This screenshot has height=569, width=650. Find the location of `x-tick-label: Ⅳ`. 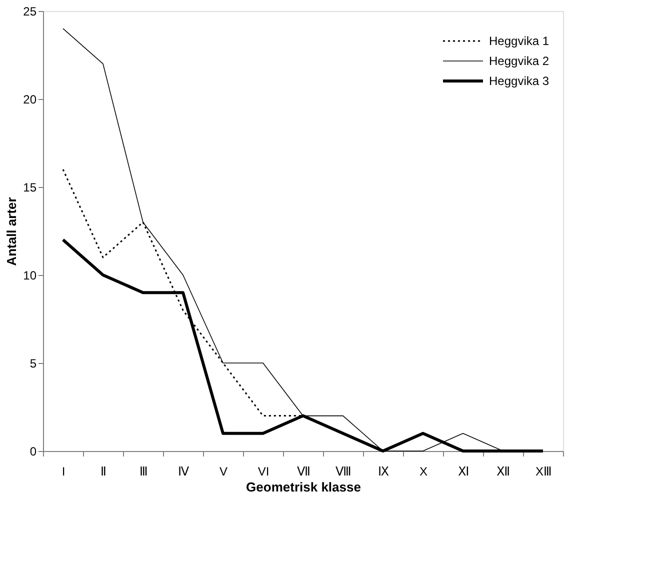

x-tick-label: Ⅳ is located at coordinates (183, 471).